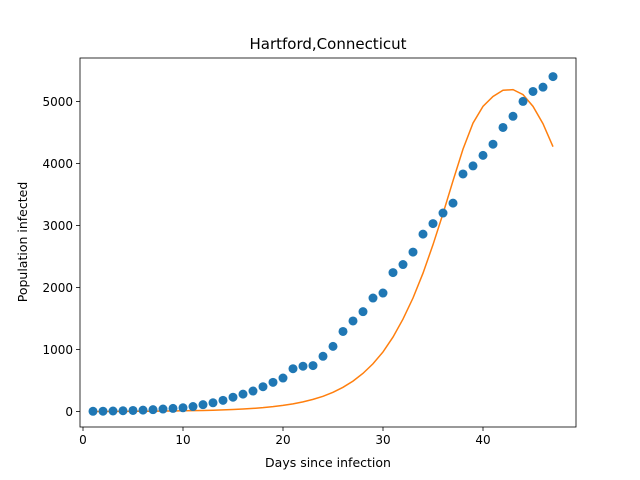 The image size is (640, 480). I want to click on y-tick-label: 0, so click(69, 412).